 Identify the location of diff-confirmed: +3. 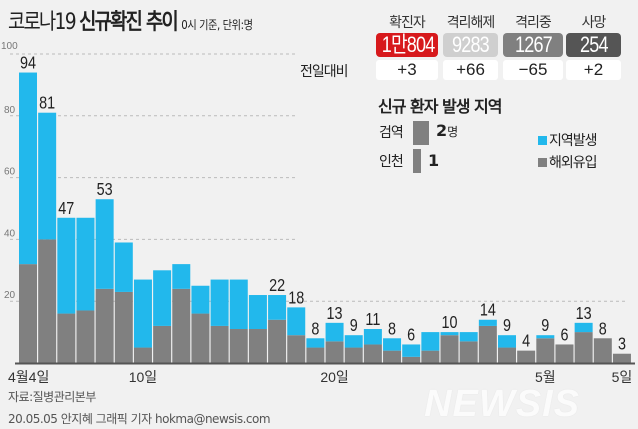
(407, 70).